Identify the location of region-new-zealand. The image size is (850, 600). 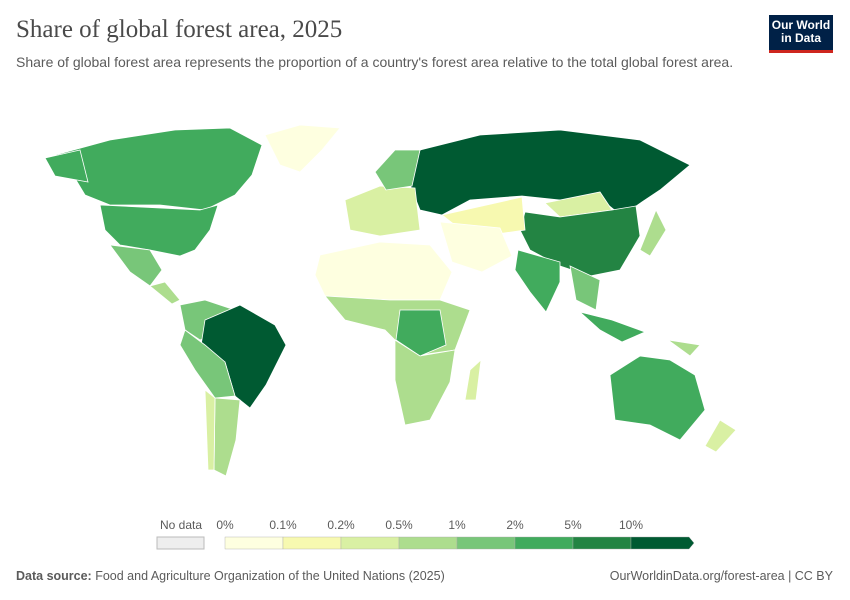
(720, 436).